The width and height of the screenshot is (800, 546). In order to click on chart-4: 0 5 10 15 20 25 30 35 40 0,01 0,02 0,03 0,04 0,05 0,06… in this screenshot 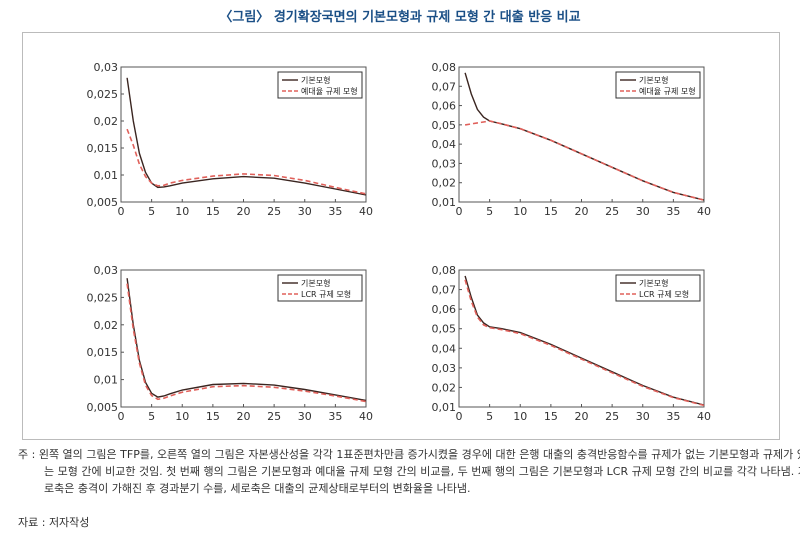, I will do `click(572, 343)`.